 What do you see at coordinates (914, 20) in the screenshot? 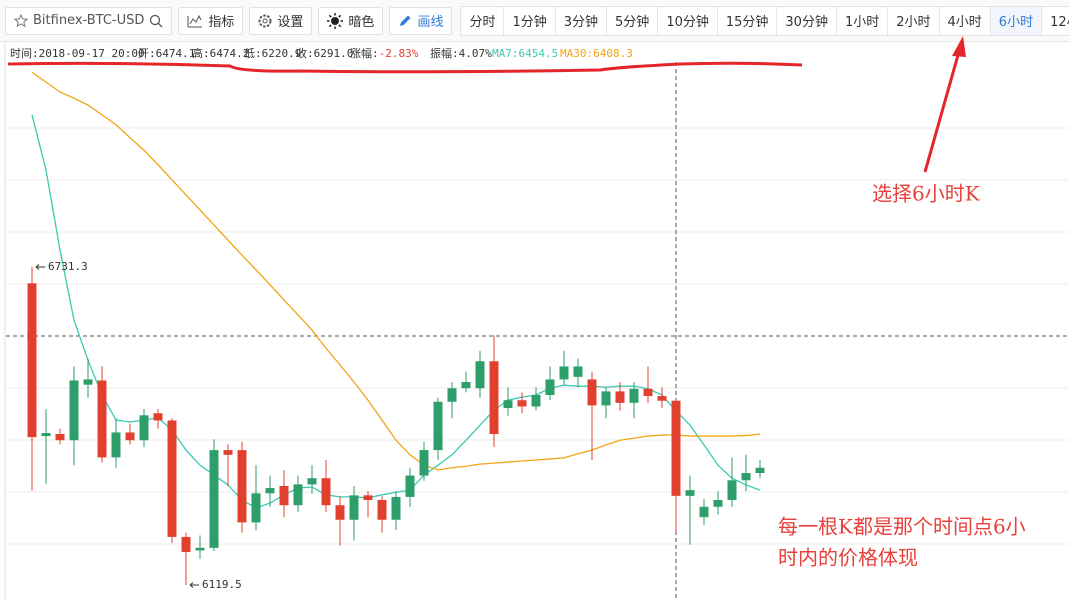
I see `period-tab: 2小时` at bounding box center [914, 20].